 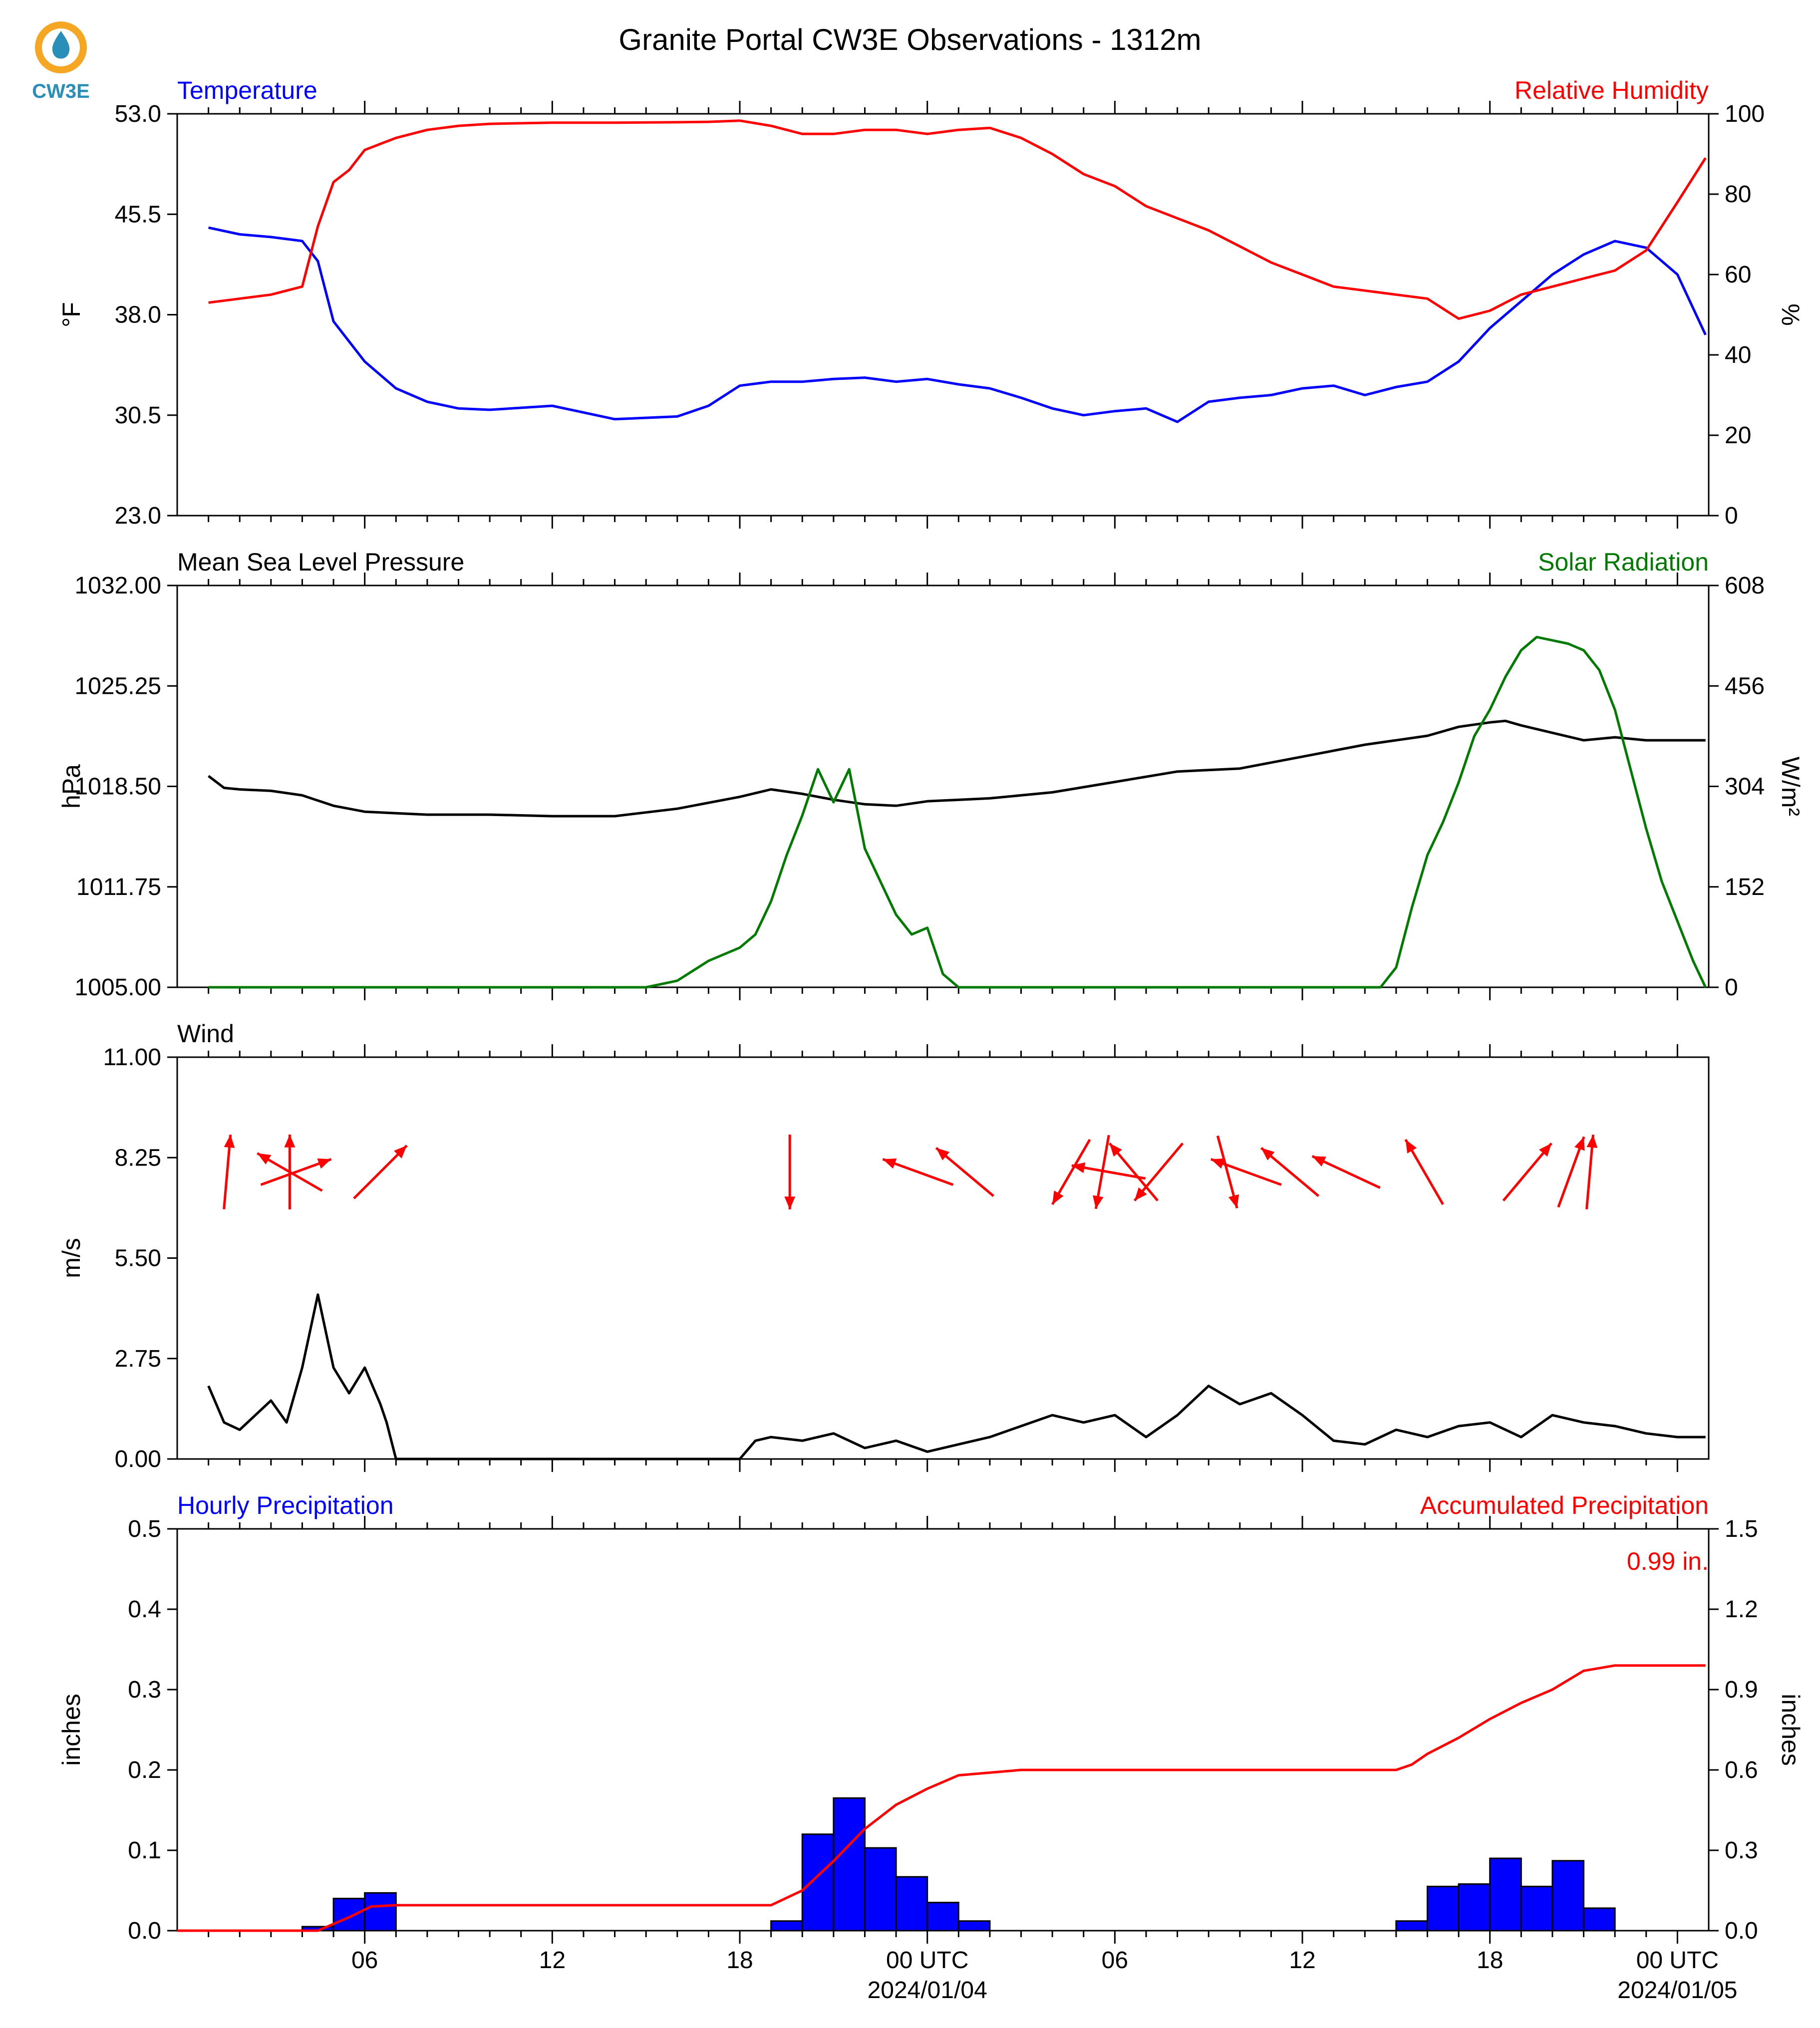 I want to click on y-right-tick-label: 0.3, so click(x=1741, y=1850).